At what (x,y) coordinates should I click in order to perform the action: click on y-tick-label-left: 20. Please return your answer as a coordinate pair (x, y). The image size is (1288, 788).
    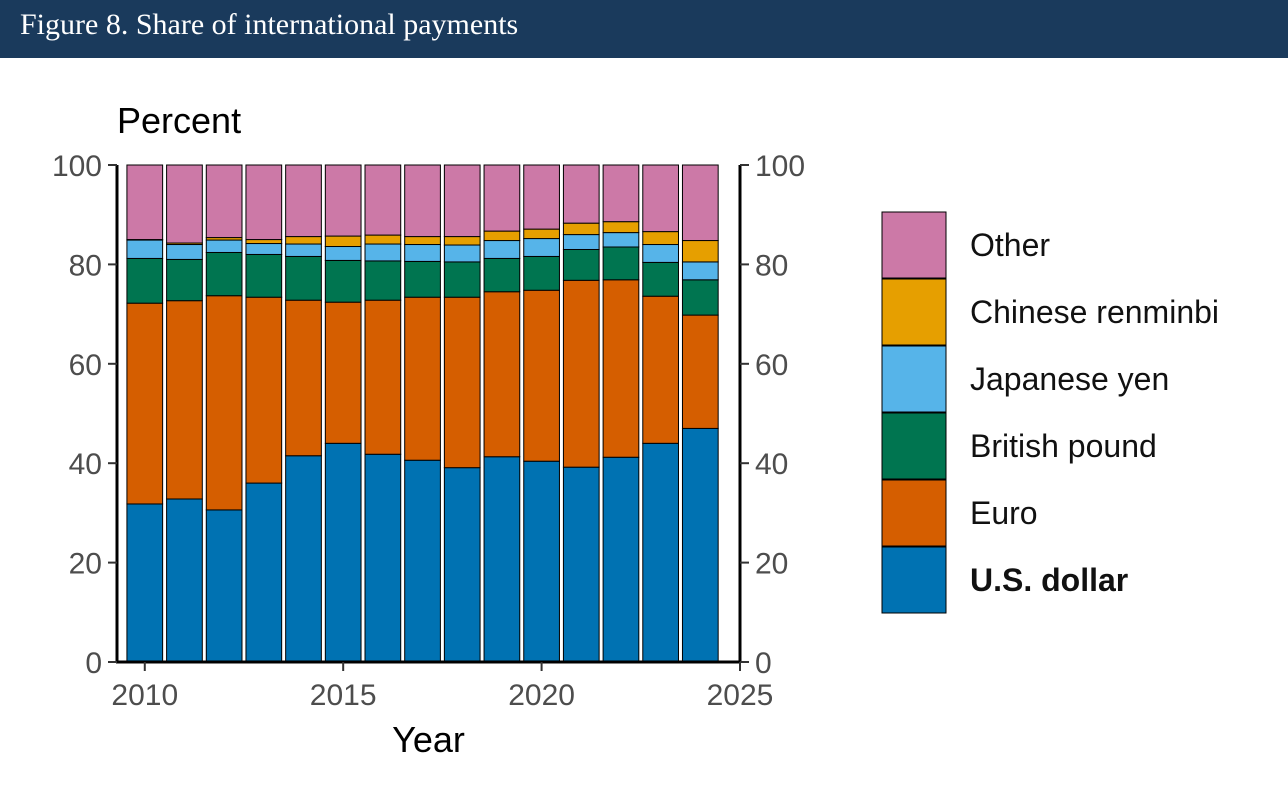
    Looking at the image, I should click on (85, 564).